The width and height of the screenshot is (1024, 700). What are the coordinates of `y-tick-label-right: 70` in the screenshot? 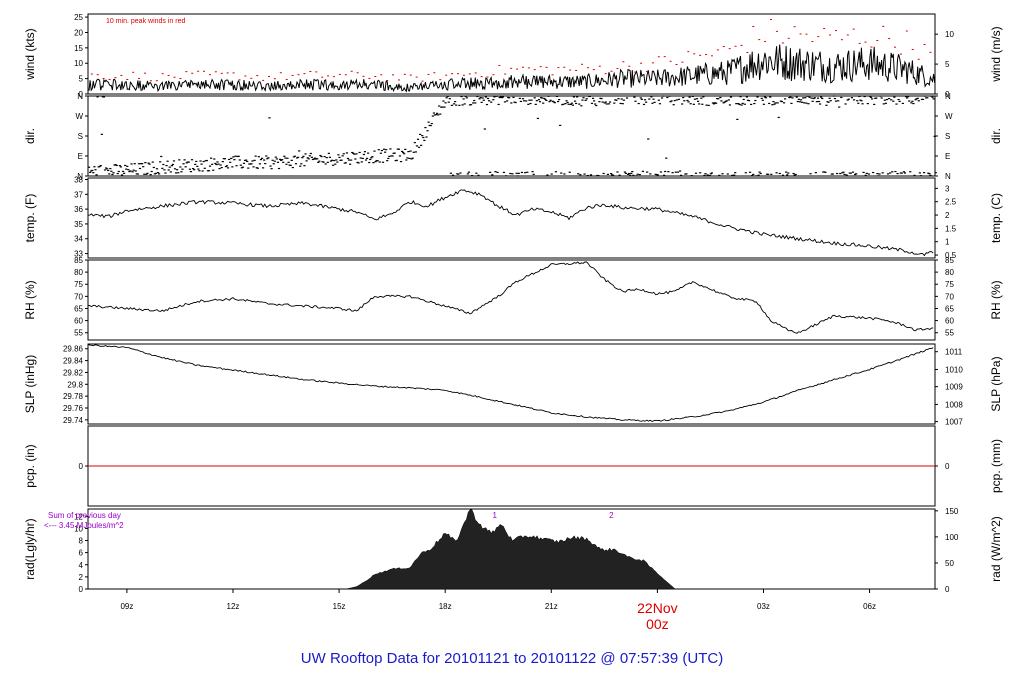 It's located at (949, 296).